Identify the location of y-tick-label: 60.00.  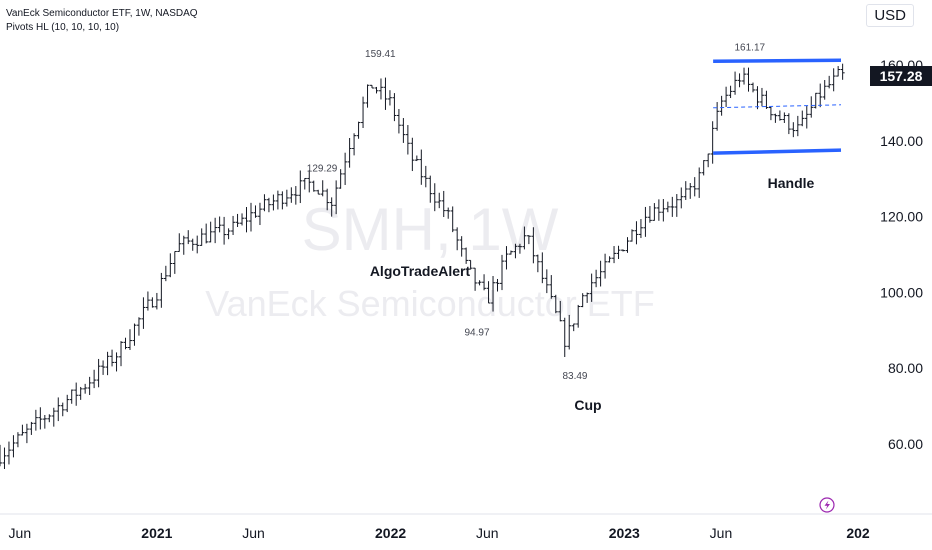
(905, 444).